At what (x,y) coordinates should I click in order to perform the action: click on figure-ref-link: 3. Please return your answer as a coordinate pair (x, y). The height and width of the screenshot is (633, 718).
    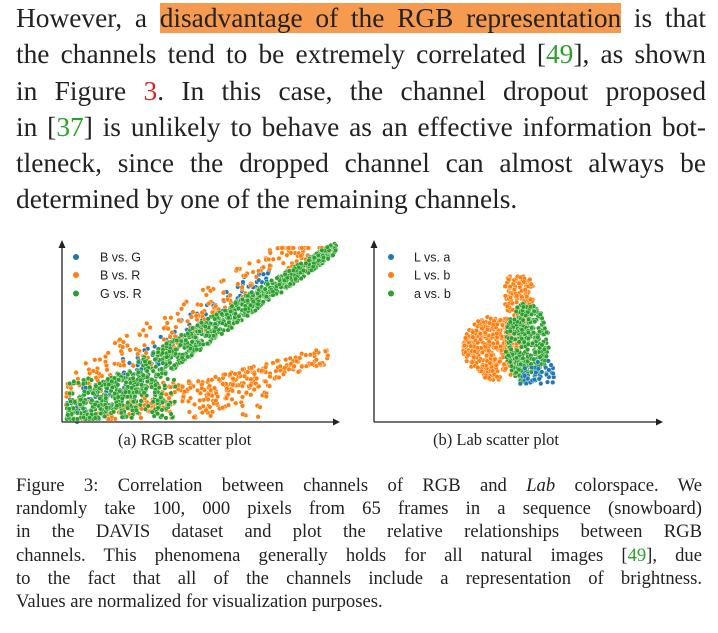
    Looking at the image, I should click on (150, 90).